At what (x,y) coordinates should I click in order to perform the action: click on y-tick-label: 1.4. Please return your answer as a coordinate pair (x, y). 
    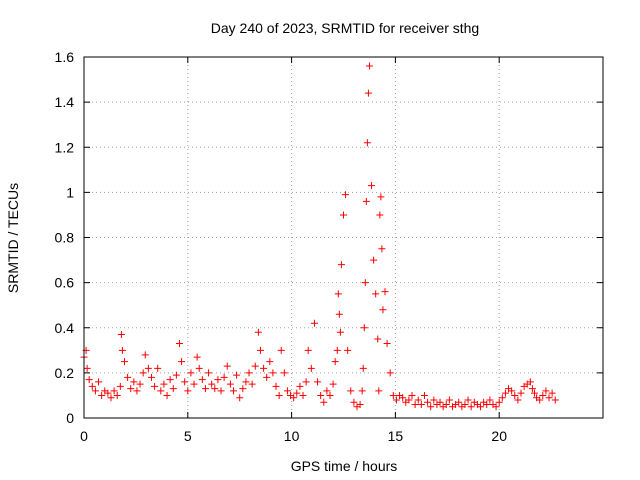
    Looking at the image, I should click on (65, 102).